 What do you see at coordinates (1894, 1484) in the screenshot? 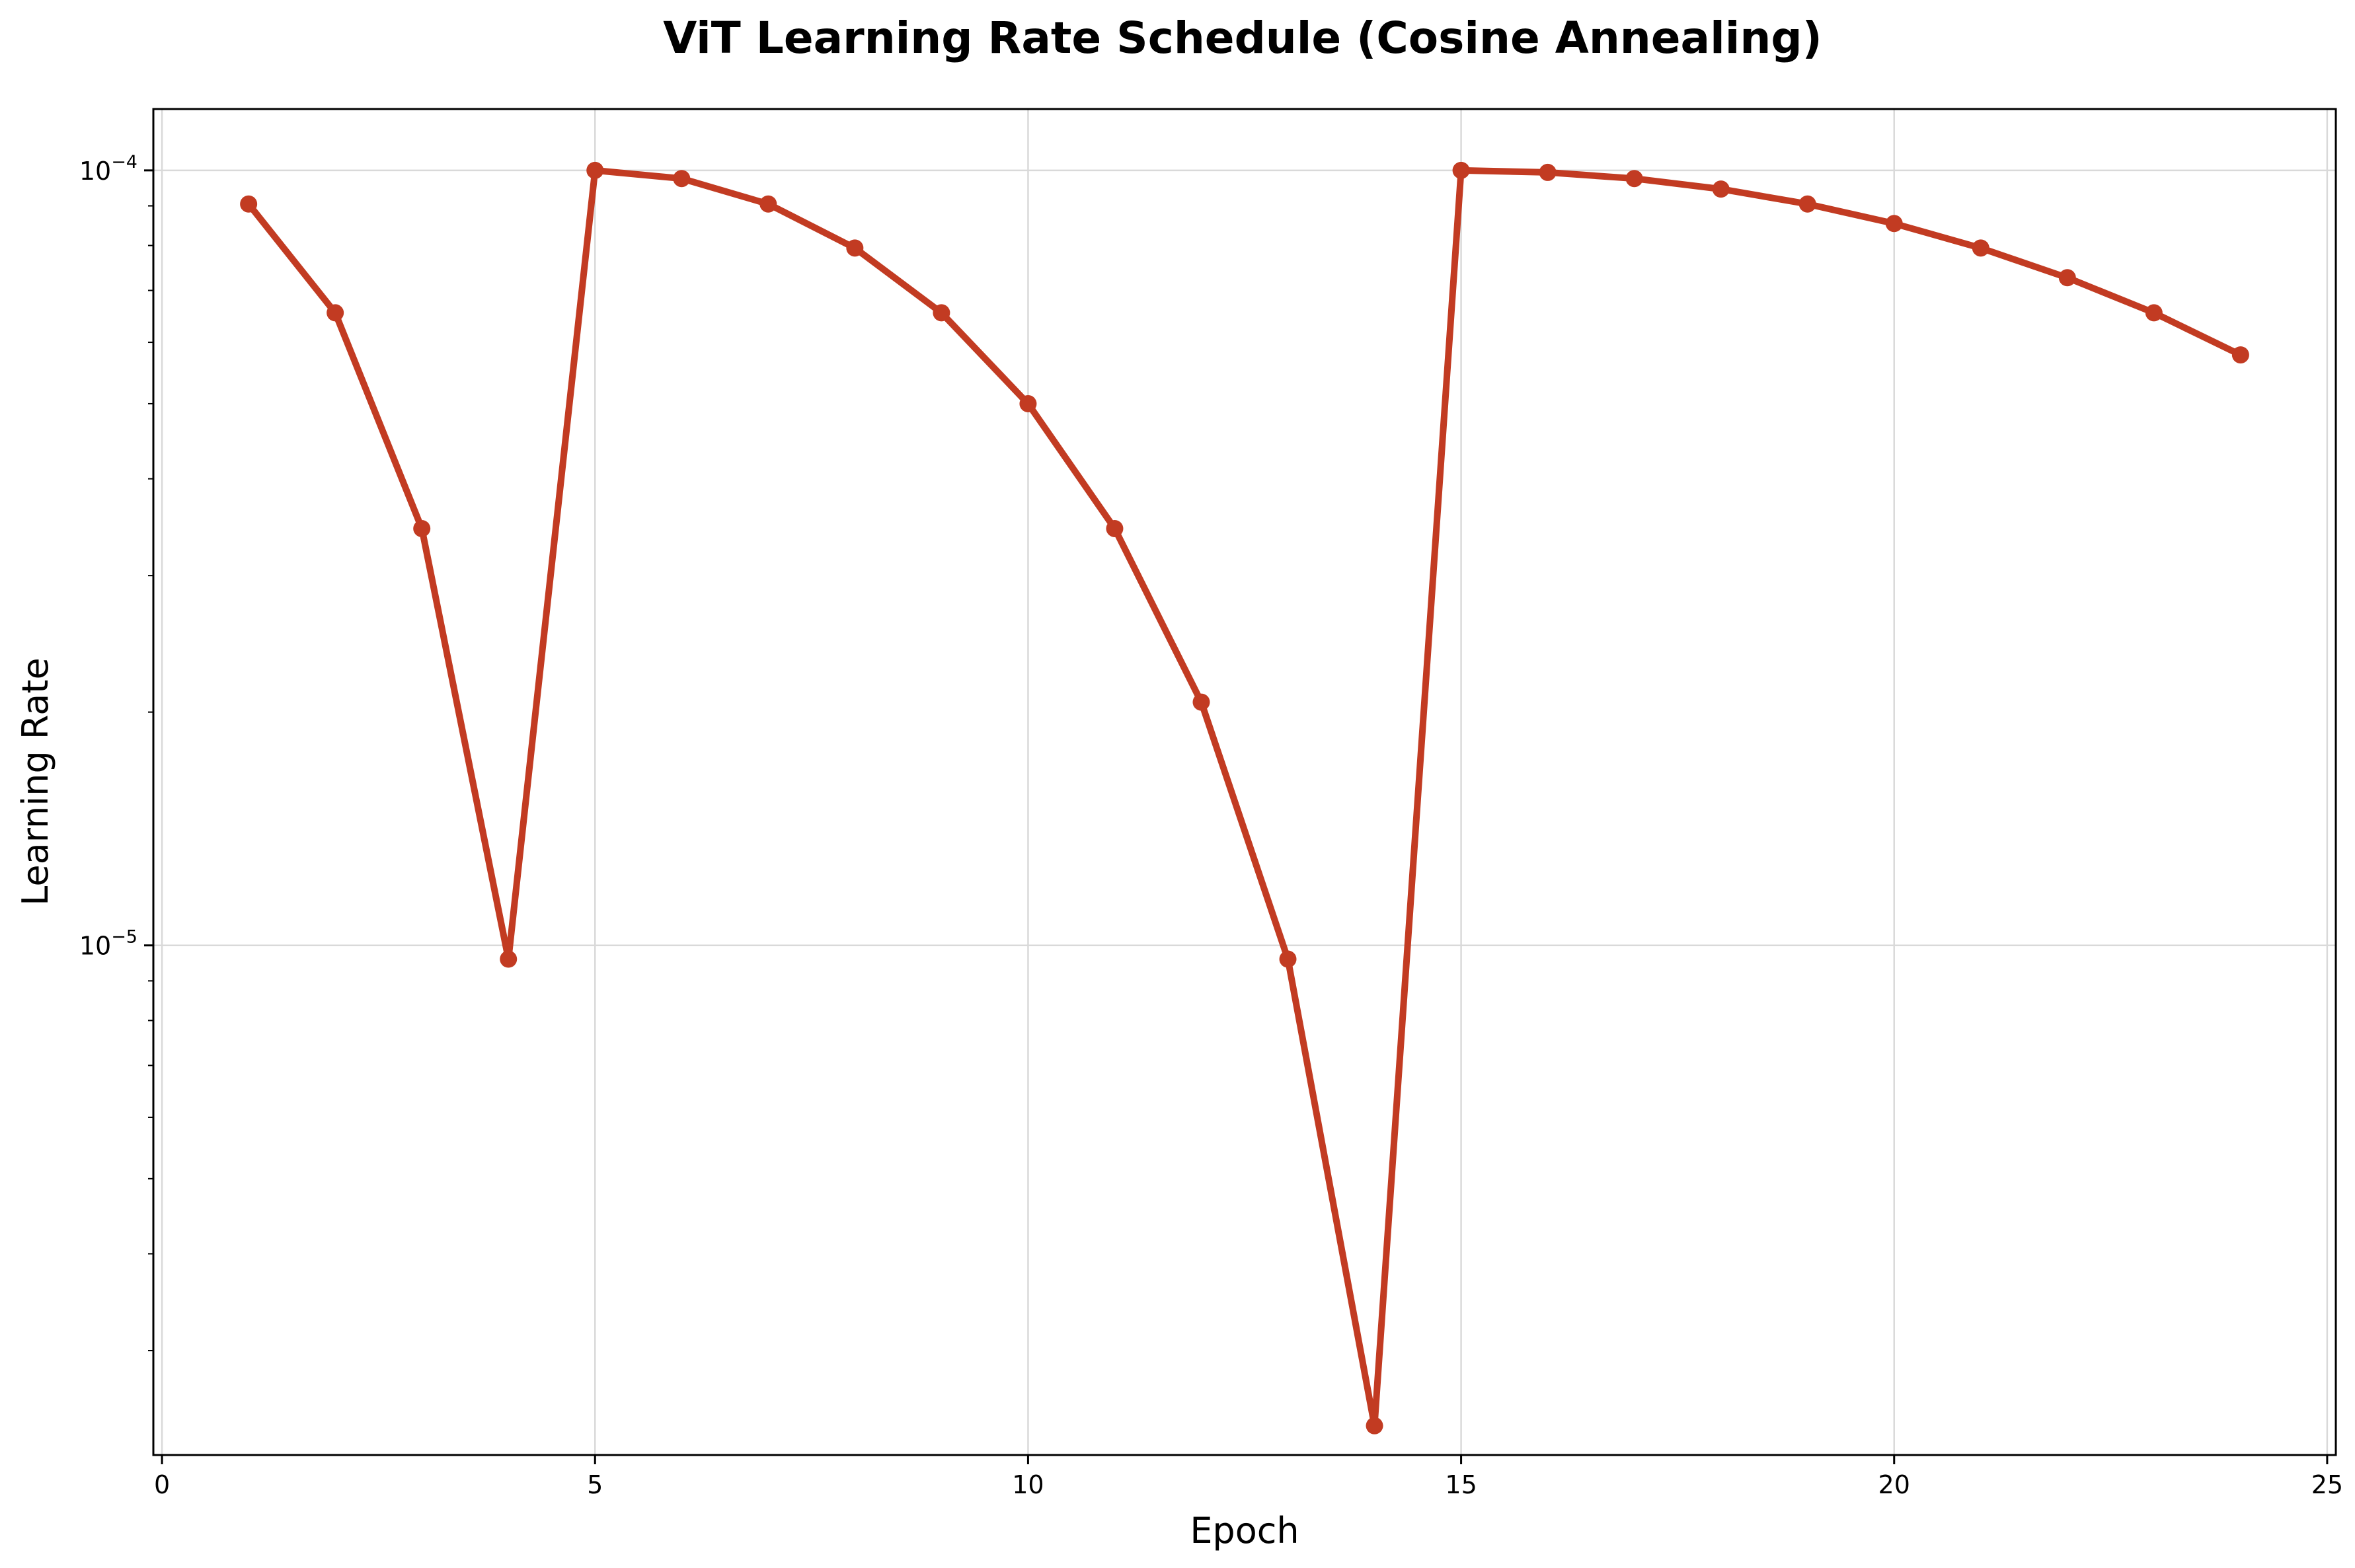
I see `x-tick-label: 20` at bounding box center [1894, 1484].